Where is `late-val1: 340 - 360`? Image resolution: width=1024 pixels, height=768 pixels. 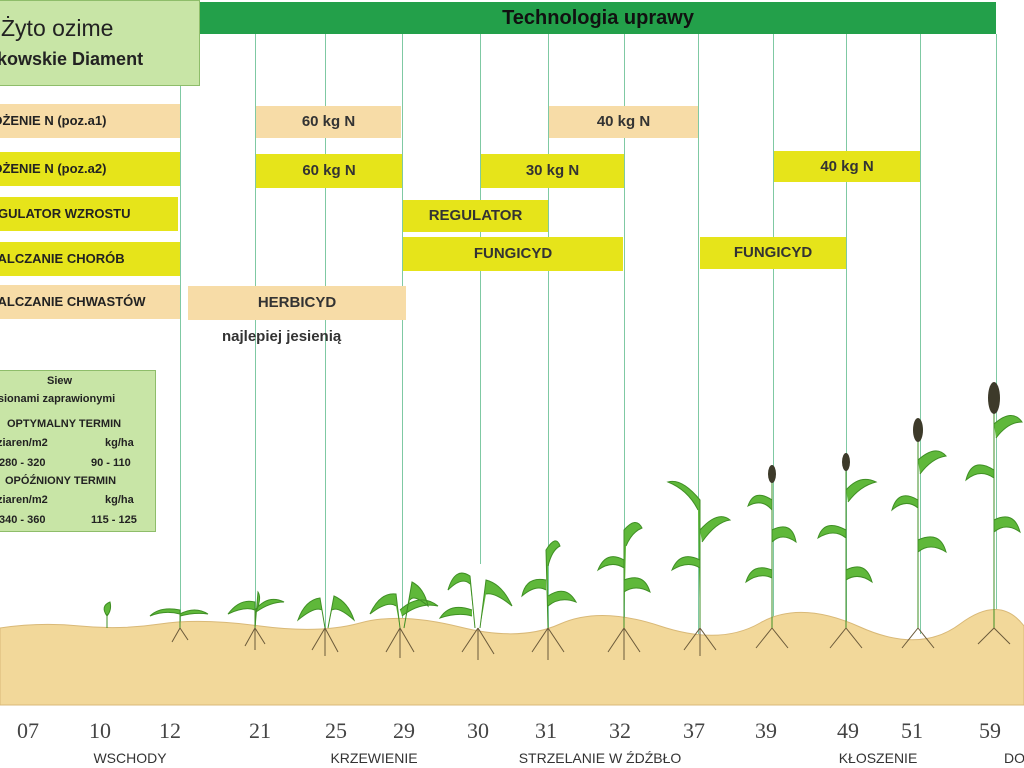 late-val1: 340 - 360 is located at coordinates (23, 520).